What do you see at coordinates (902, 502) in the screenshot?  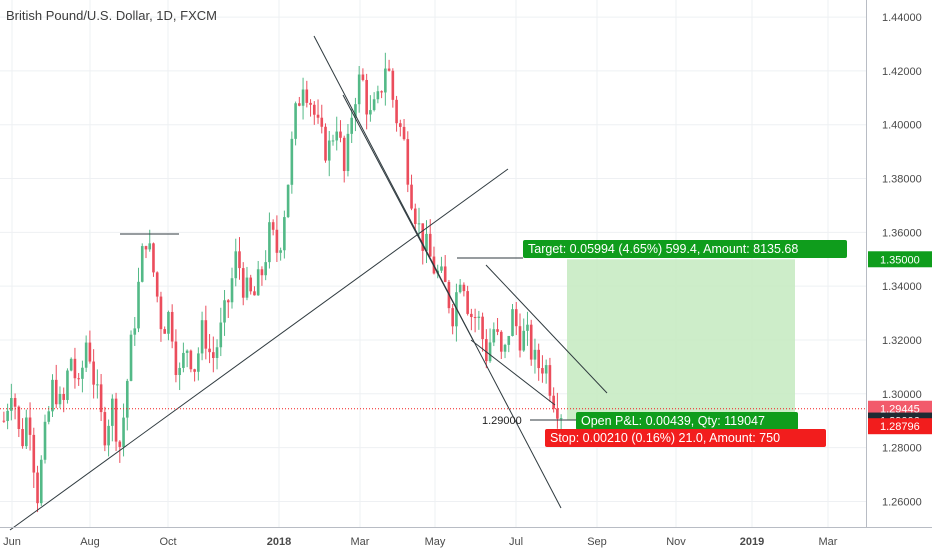 I see `y-tick-label: 1.26000` at bounding box center [902, 502].